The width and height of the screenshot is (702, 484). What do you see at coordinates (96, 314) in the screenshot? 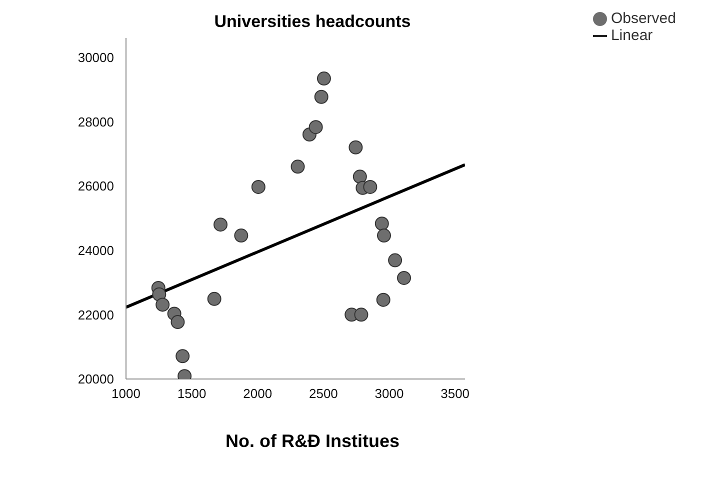
I see `y-tick-label: 22000` at bounding box center [96, 314].